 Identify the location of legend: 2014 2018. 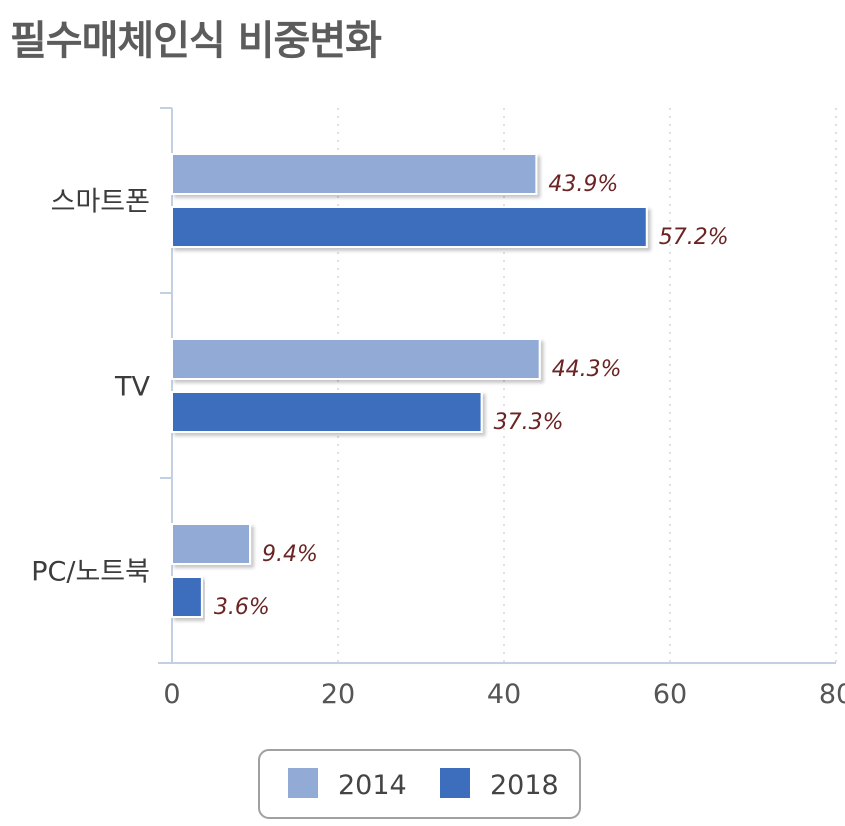
(419, 784).